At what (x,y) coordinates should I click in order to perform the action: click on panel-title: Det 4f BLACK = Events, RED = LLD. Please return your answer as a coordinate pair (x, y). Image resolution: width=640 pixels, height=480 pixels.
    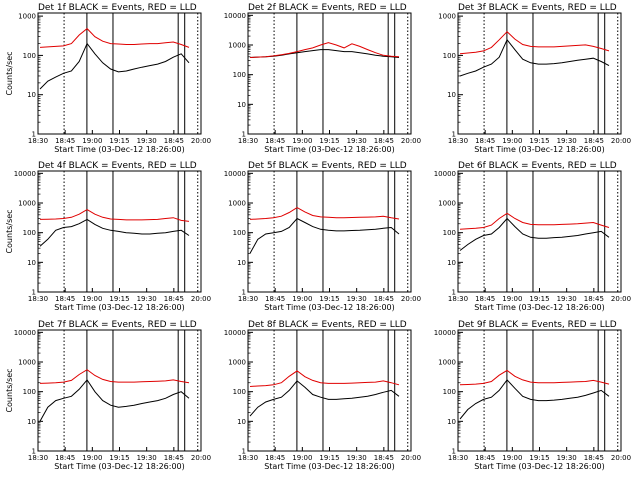
    Looking at the image, I should click on (117, 166).